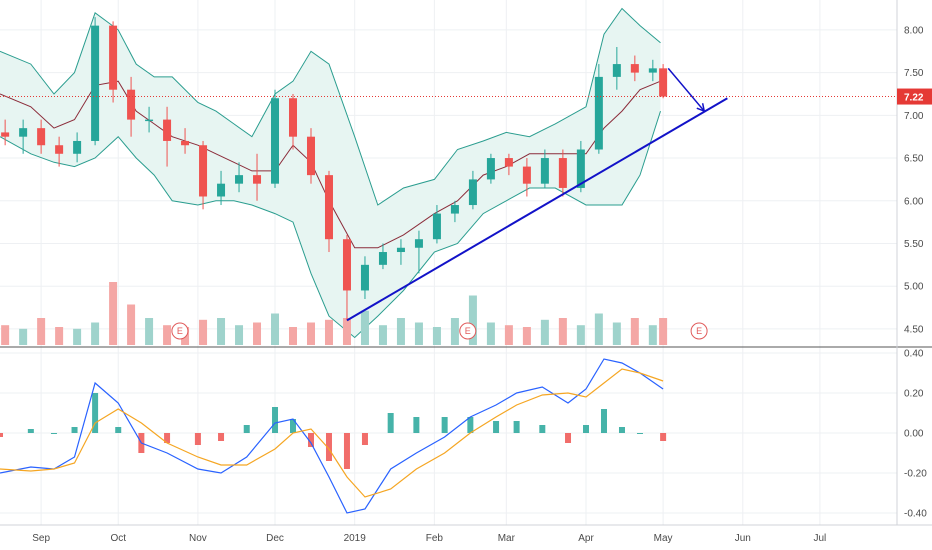  What do you see at coordinates (915, 474) in the screenshot?
I see `macd-y-tick-label: -0.20` at bounding box center [915, 474].